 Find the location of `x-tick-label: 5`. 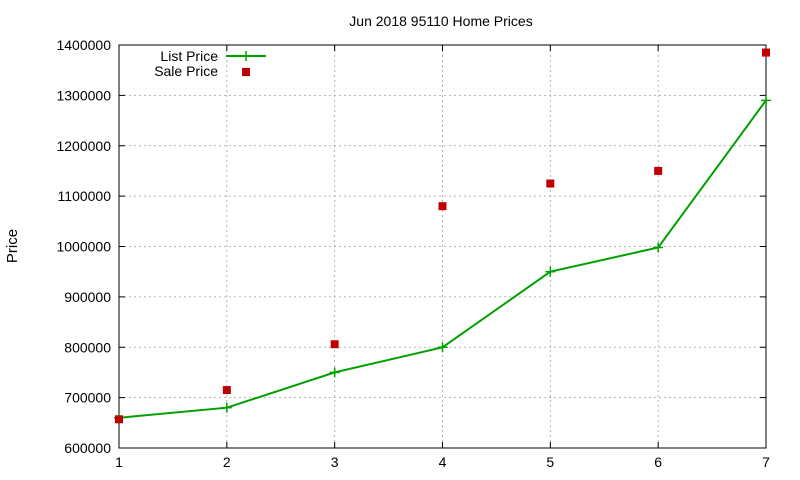

x-tick-label: 5 is located at coordinates (550, 462).